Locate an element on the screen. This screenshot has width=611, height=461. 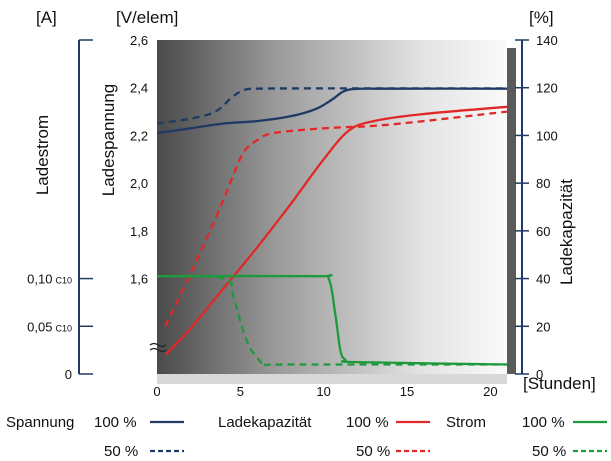
voltage-tick-label: 2,0 is located at coordinates (139, 183).